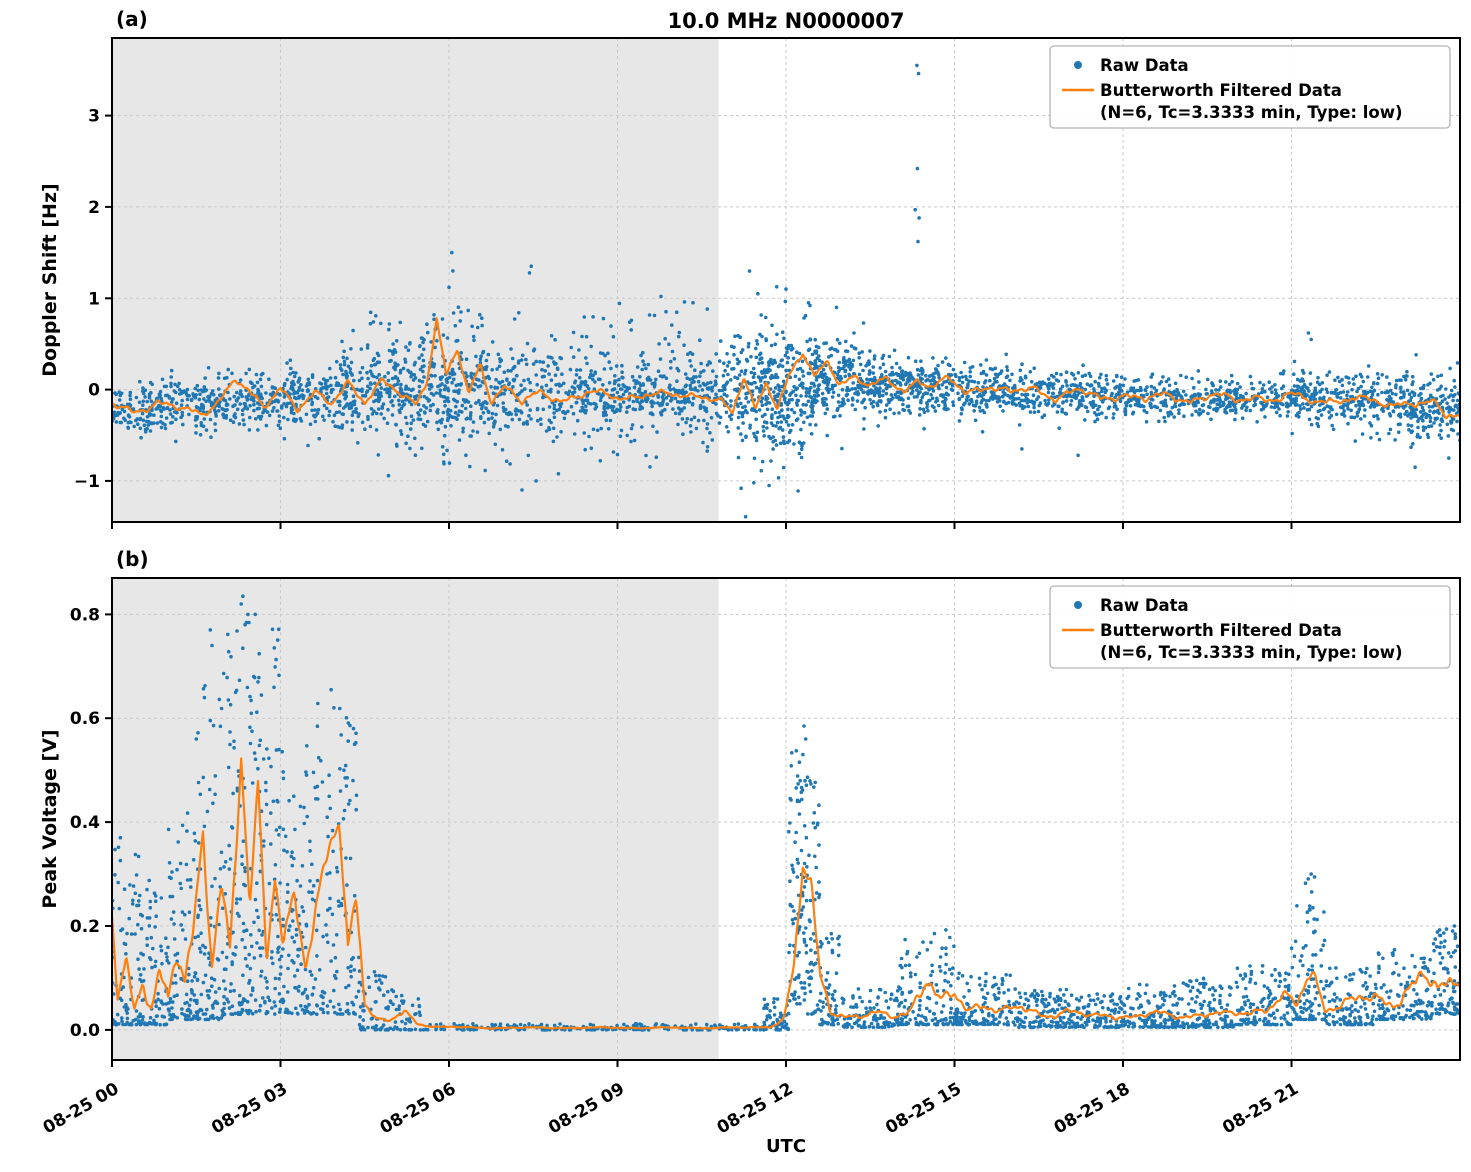 The image size is (1471, 1172). What do you see at coordinates (786, 368) in the screenshot?
I see `butterworth-filtered-line` at bounding box center [786, 368].